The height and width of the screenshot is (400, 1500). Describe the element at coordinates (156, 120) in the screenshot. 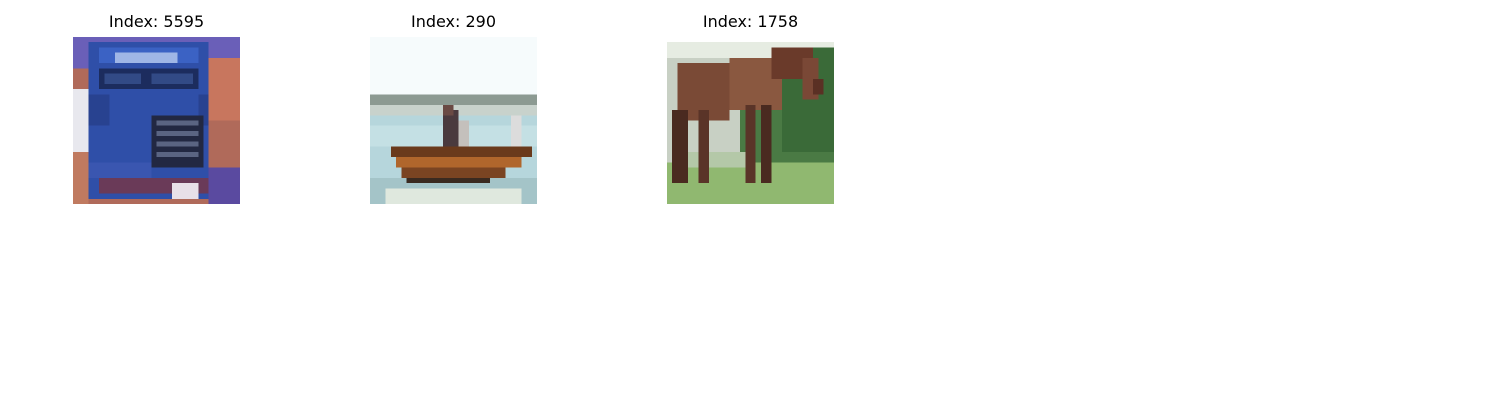

I see `truck-image` at that location.